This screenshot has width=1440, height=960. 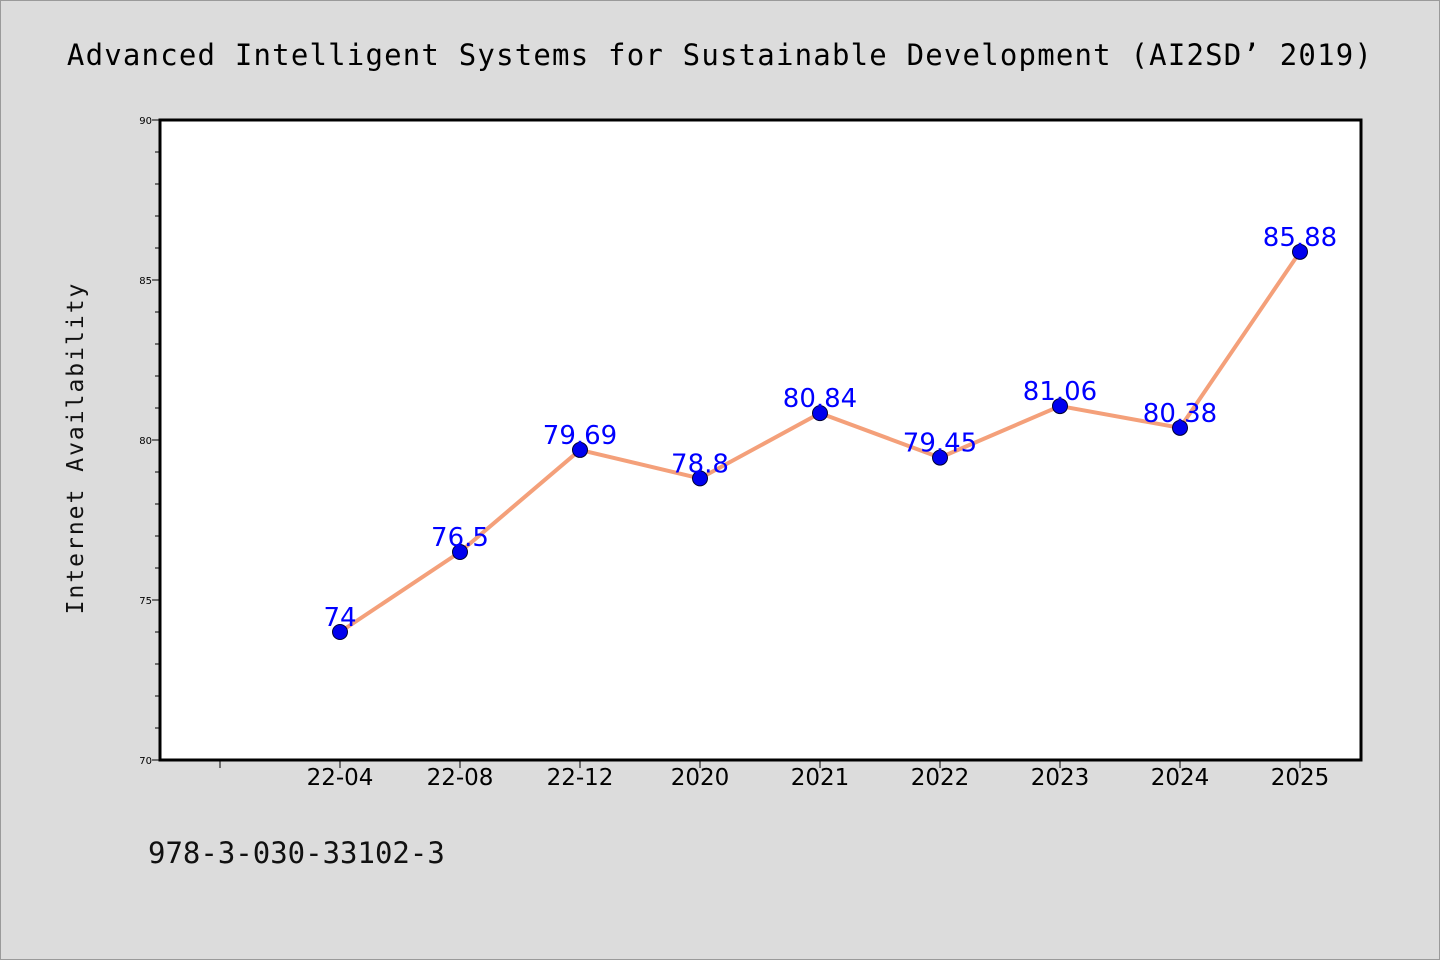 I want to click on x-tick-label: 2022, so click(x=940, y=778).